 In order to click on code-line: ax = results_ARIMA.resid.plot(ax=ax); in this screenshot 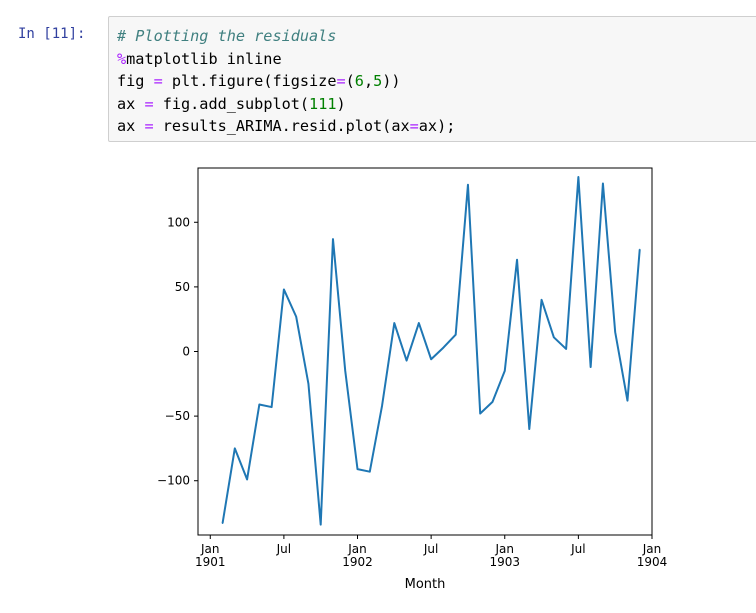, I will do `click(286, 126)`.